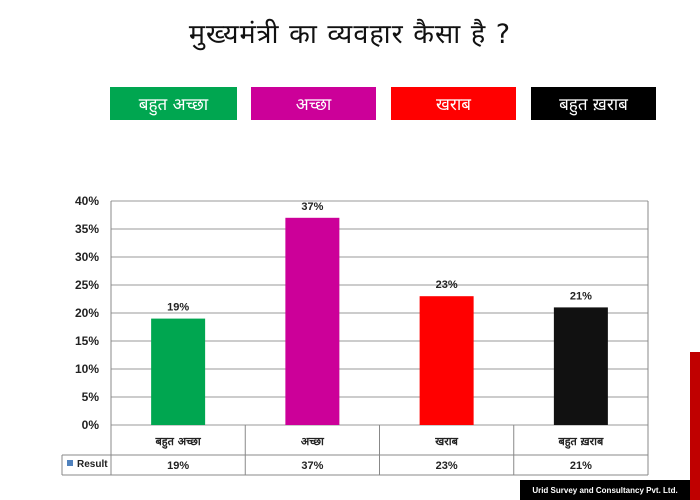 The height and width of the screenshot is (500, 700). I want to click on table-value: 23%, so click(447, 466).